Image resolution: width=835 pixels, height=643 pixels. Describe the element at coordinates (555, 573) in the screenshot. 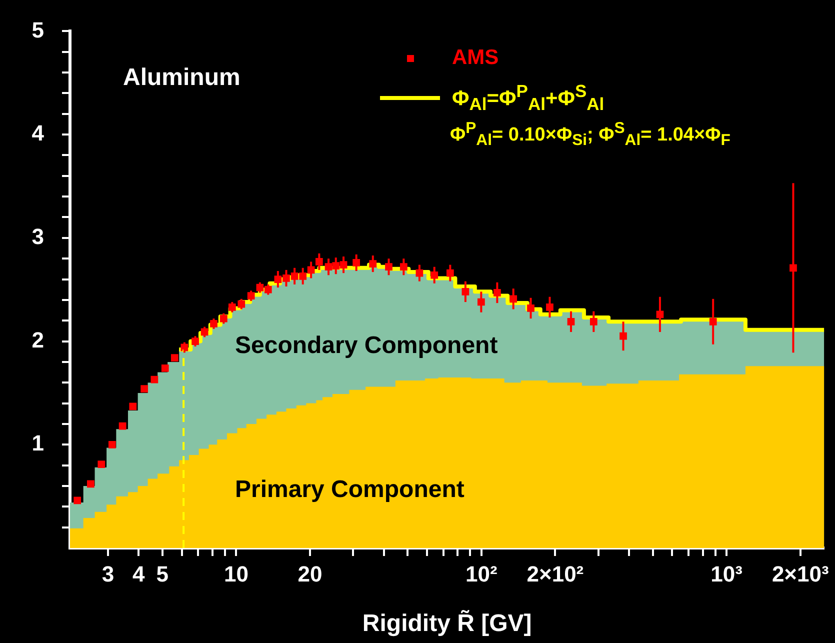

I see `x-tick-label: 2×10²` at that location.